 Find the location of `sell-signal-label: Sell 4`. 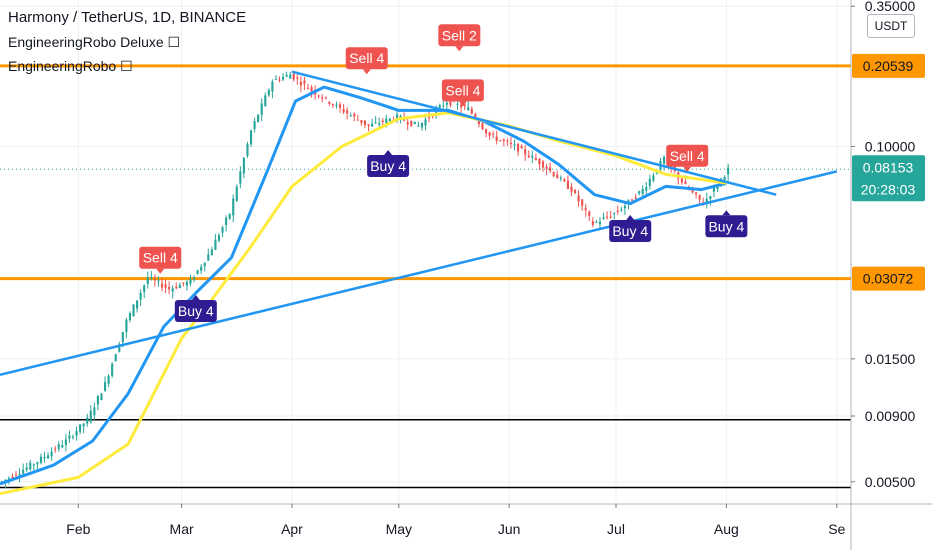

sell-signal-label: Sell 4 is located at coordinates (366, 61).